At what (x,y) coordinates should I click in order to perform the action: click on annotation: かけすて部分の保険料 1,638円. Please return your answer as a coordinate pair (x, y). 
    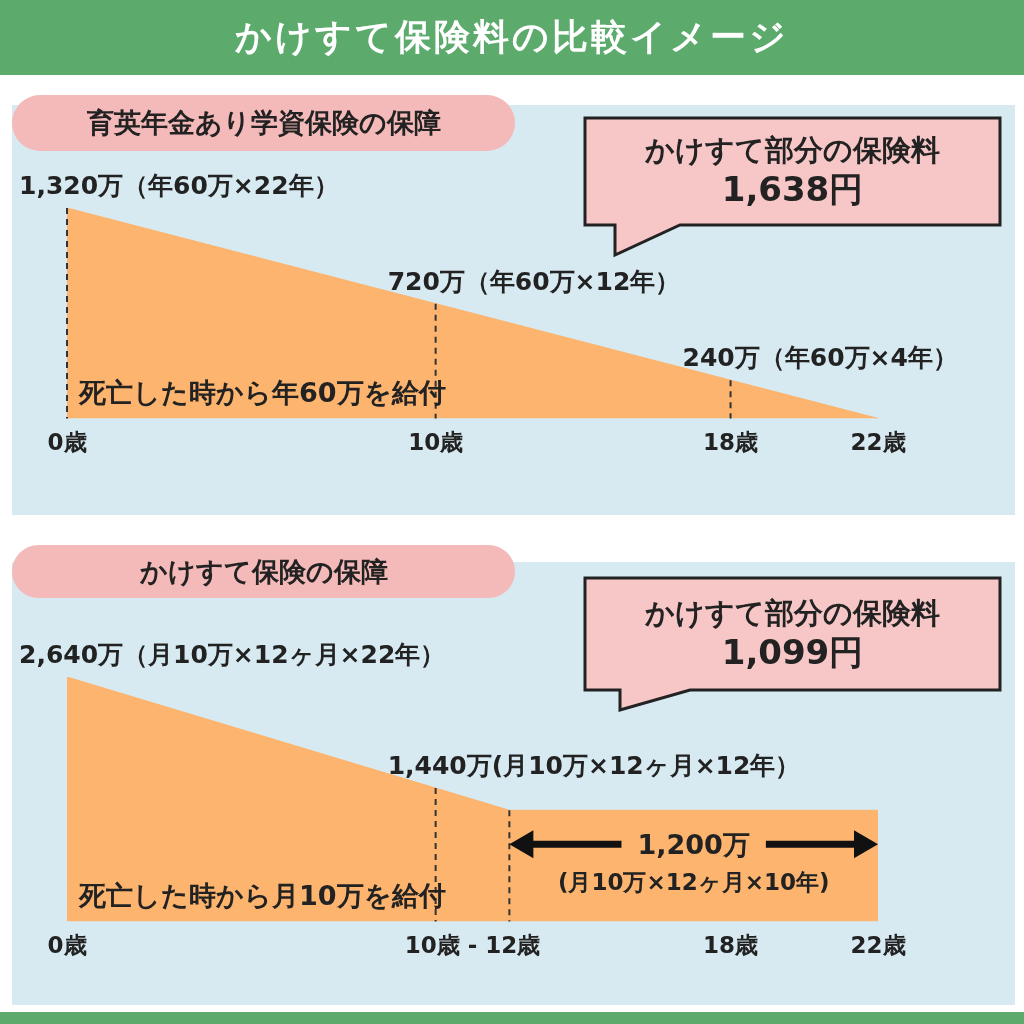
    Looking at the image, I should click on (792, 171).